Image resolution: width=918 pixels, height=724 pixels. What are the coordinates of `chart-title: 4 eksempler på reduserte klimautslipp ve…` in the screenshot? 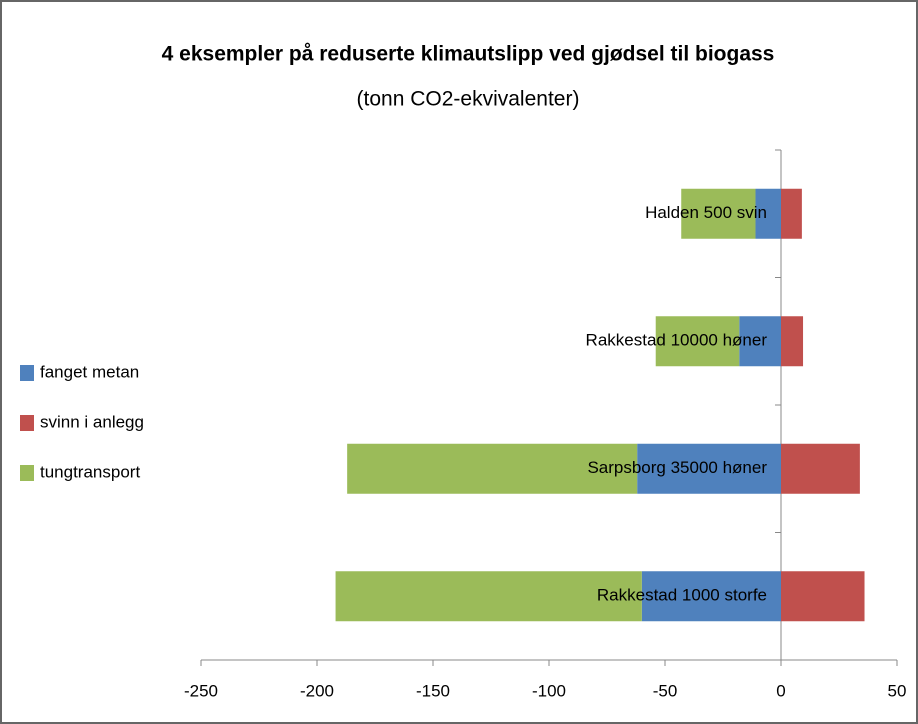 It's located at (468, 54).